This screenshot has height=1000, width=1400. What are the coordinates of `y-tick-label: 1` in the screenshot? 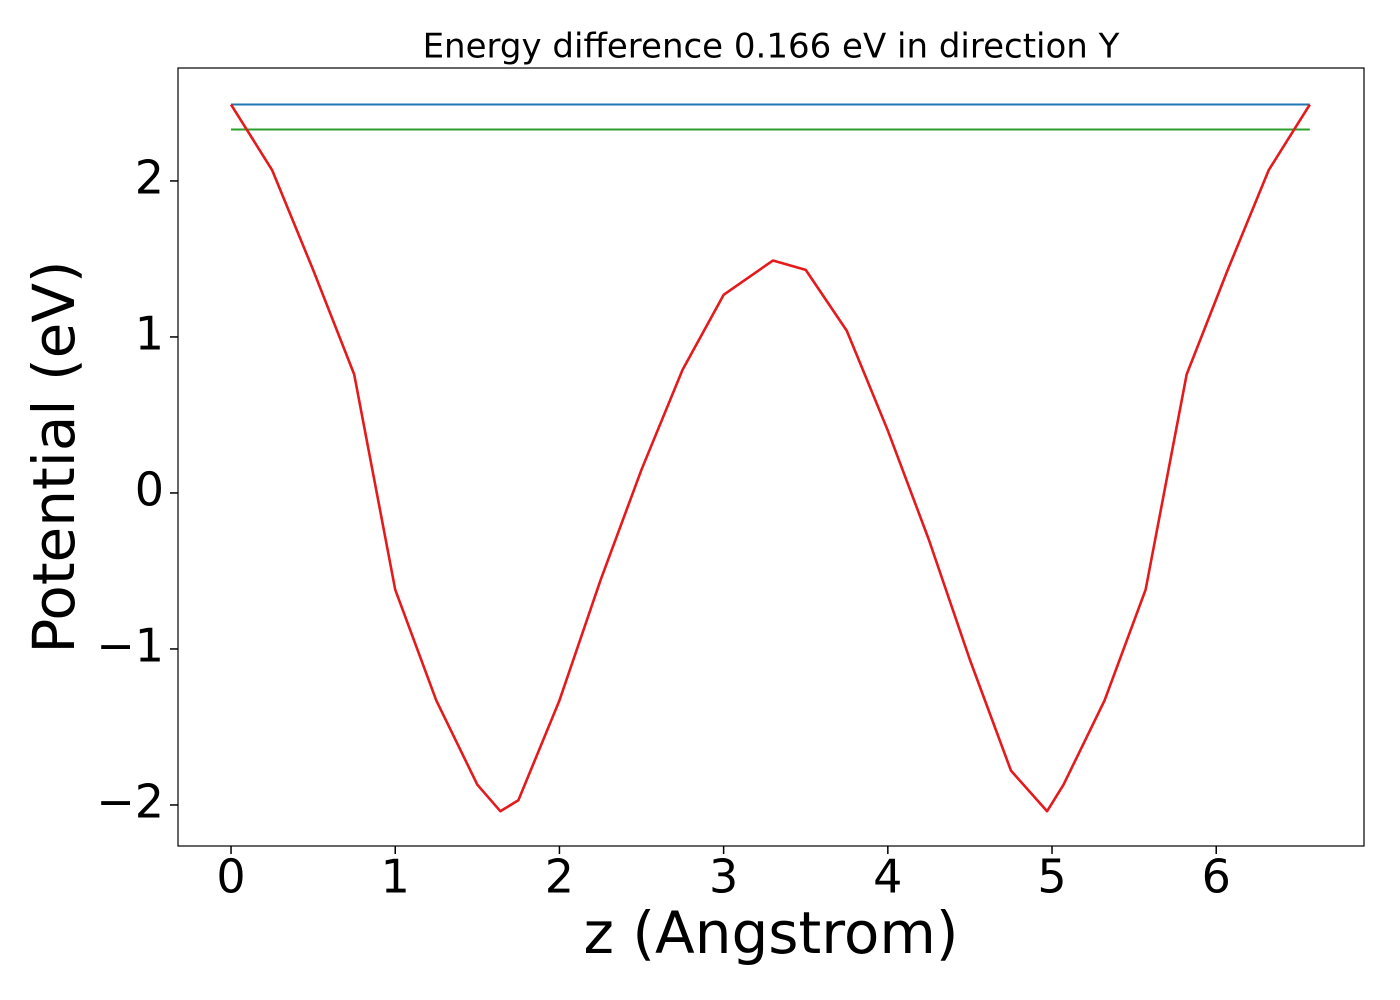 It's located at (149, 333).